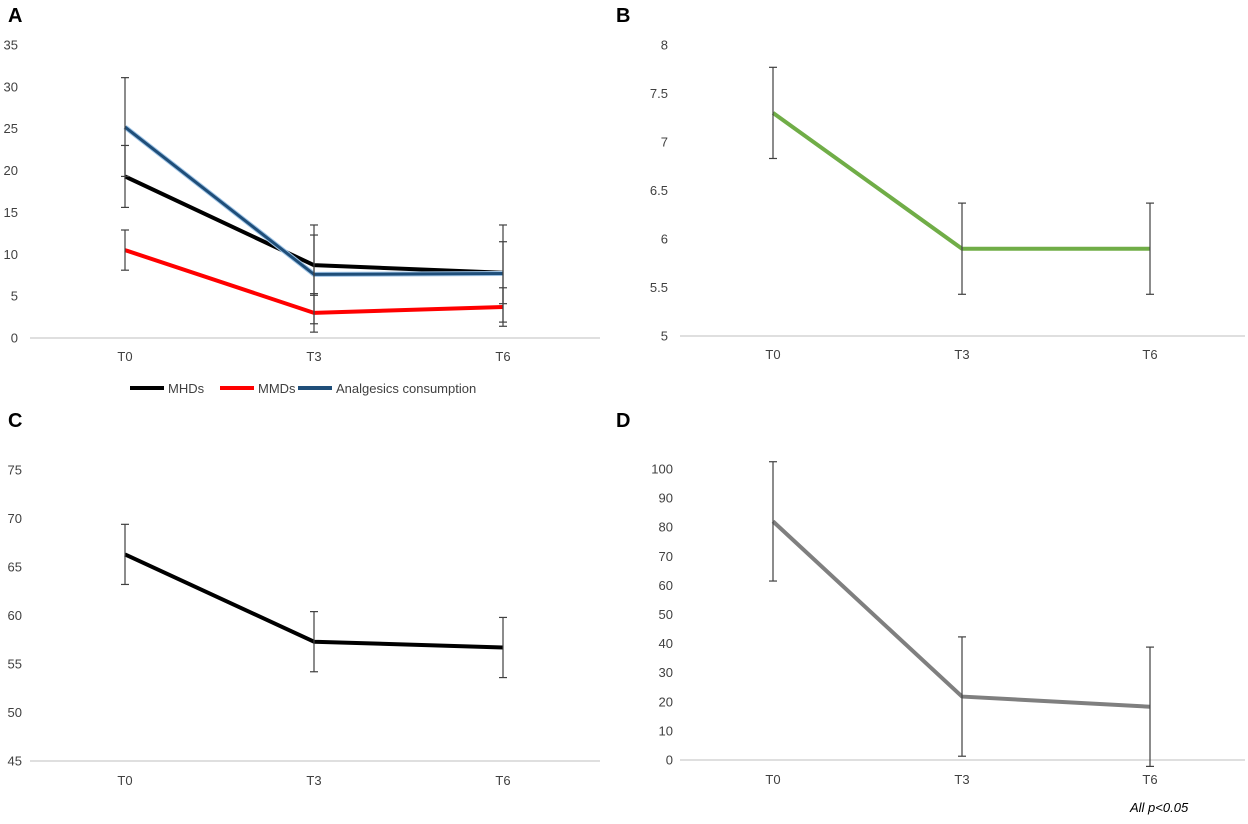 The image size is (1248, 824). What do you see at coordinates (664, 142) in the screenshot?
I see `y-tick-label: 7` at bounding box center [664, 142].